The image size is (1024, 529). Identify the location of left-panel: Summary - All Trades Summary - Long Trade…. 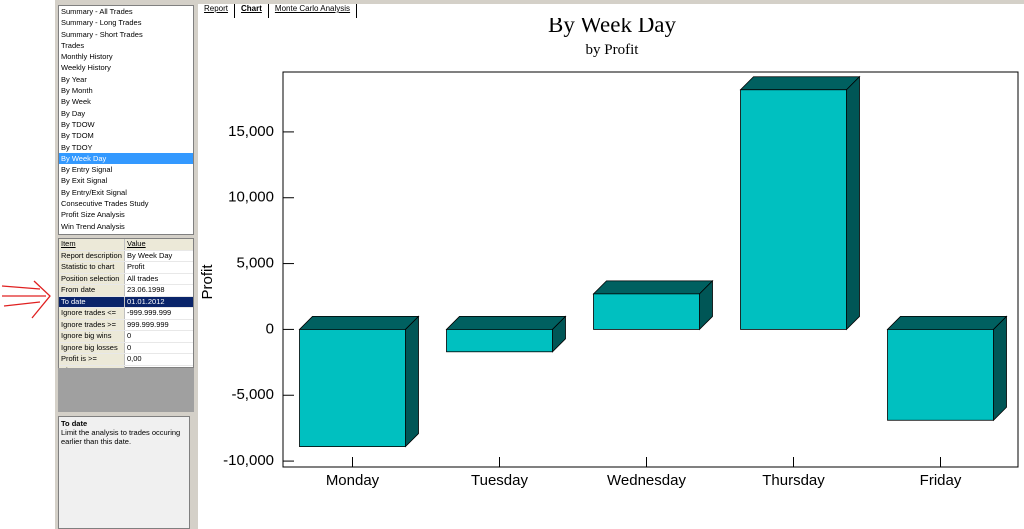
(125, 264).